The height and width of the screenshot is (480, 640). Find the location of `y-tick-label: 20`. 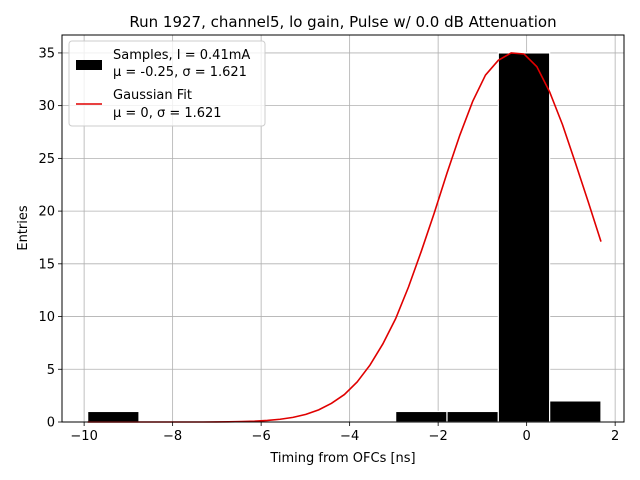

y-tick-label: 20 is located at coordinates (46, 212).